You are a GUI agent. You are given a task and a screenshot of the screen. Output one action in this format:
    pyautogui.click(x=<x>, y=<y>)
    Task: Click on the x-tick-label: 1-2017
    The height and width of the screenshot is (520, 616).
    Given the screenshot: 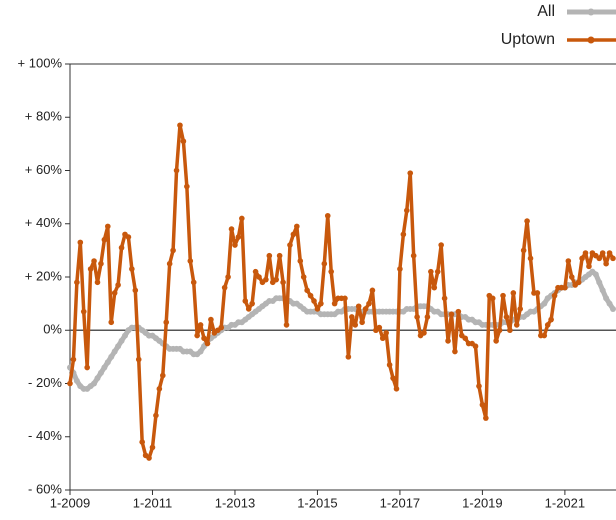 What is the action you would take?
    pyautogui.click(x=400, y=502)
    